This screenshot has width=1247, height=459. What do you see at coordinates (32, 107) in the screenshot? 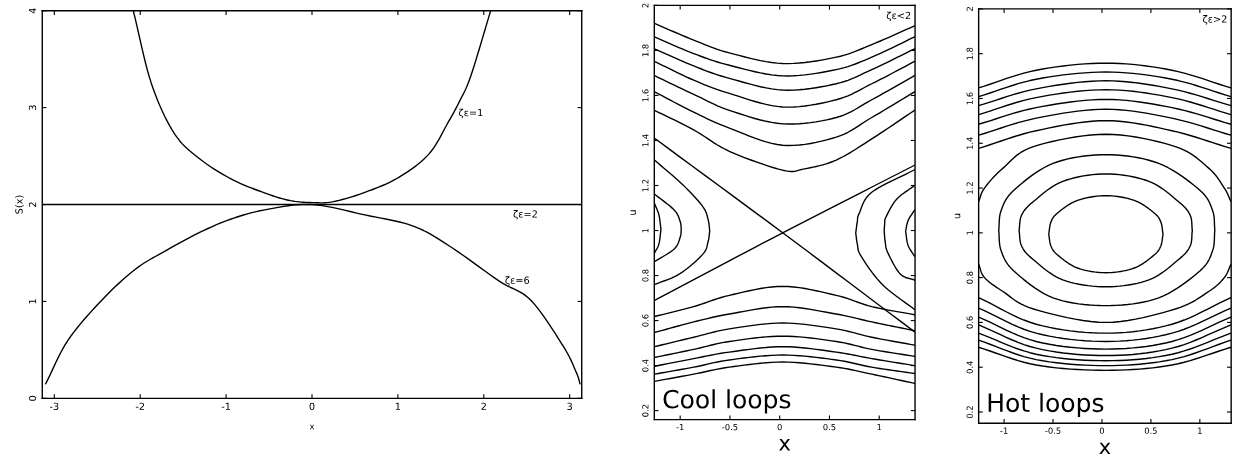
I see `y-tick-label: 3` at bounding box center [32, 107].